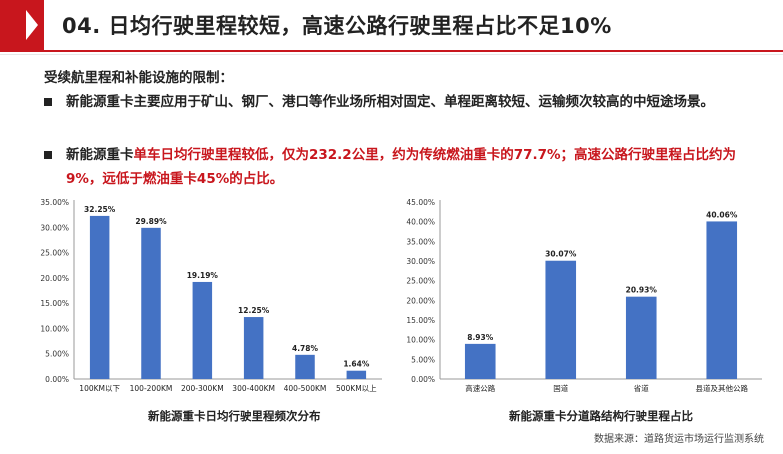 This screenshot has height=454, width=783. What do you see at coordinates (138, 78) in the screenshot?
I see `intro-text: 受续航里程和补能设施的限制：` at bounding box center [138, 78].